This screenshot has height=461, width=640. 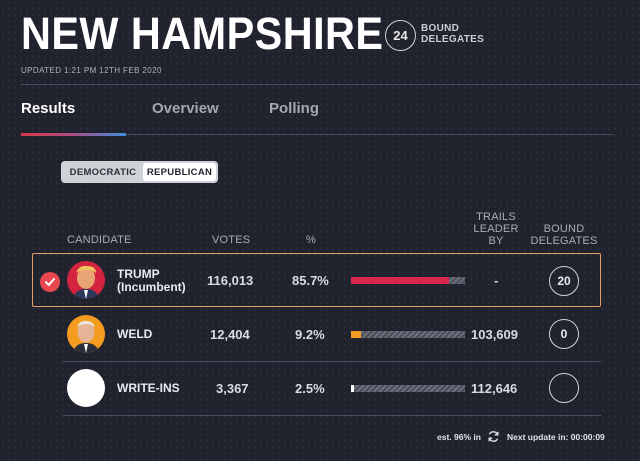 What do you see at coordinates (496, 280) in the screenshot?
I see `candidate-trails: -` at bounding box center [496, 280].